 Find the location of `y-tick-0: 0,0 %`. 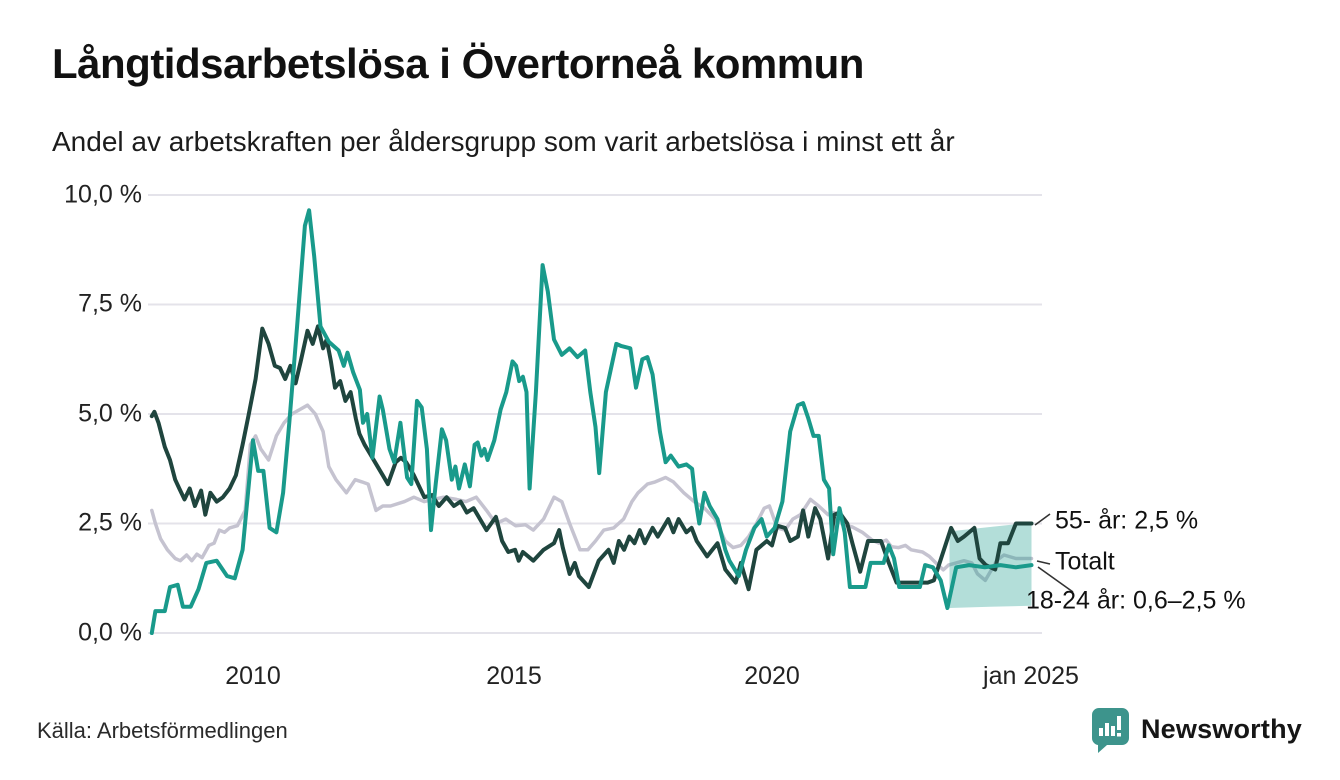

y-tick-0: 0,0 % is located at coordinates (110, 632).